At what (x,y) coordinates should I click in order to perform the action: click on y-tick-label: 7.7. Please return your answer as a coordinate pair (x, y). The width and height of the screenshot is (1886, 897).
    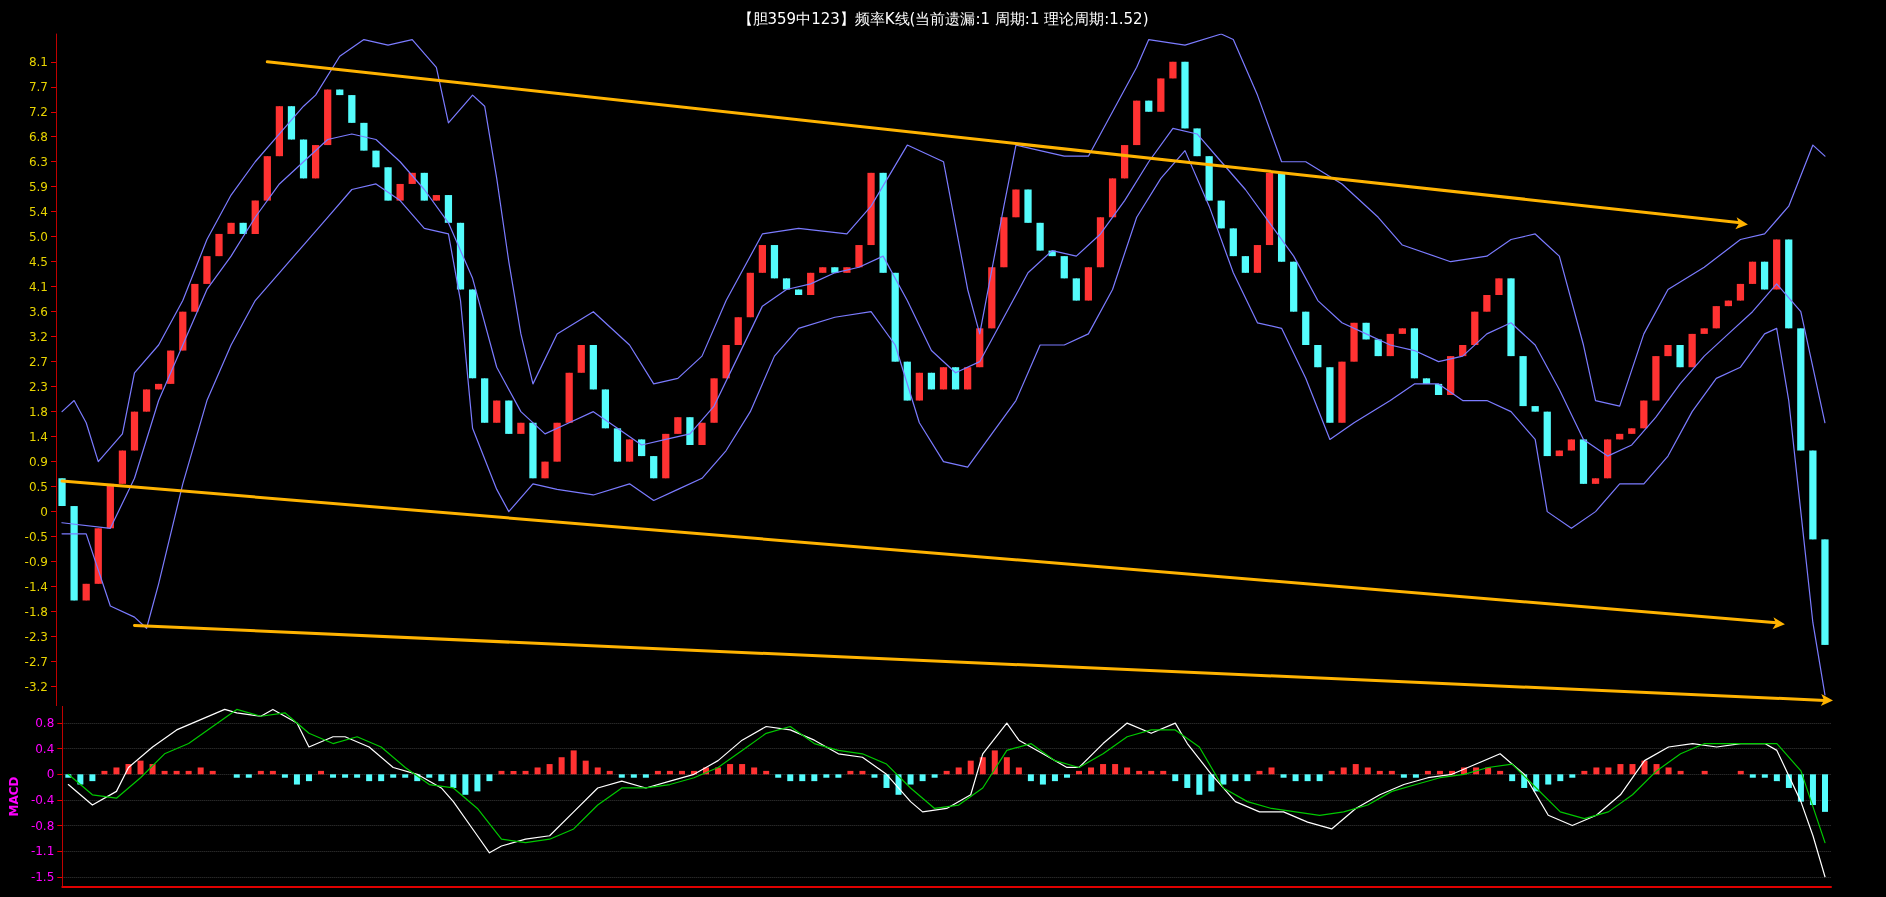
    Looking at the image, I should click on (38, 86).